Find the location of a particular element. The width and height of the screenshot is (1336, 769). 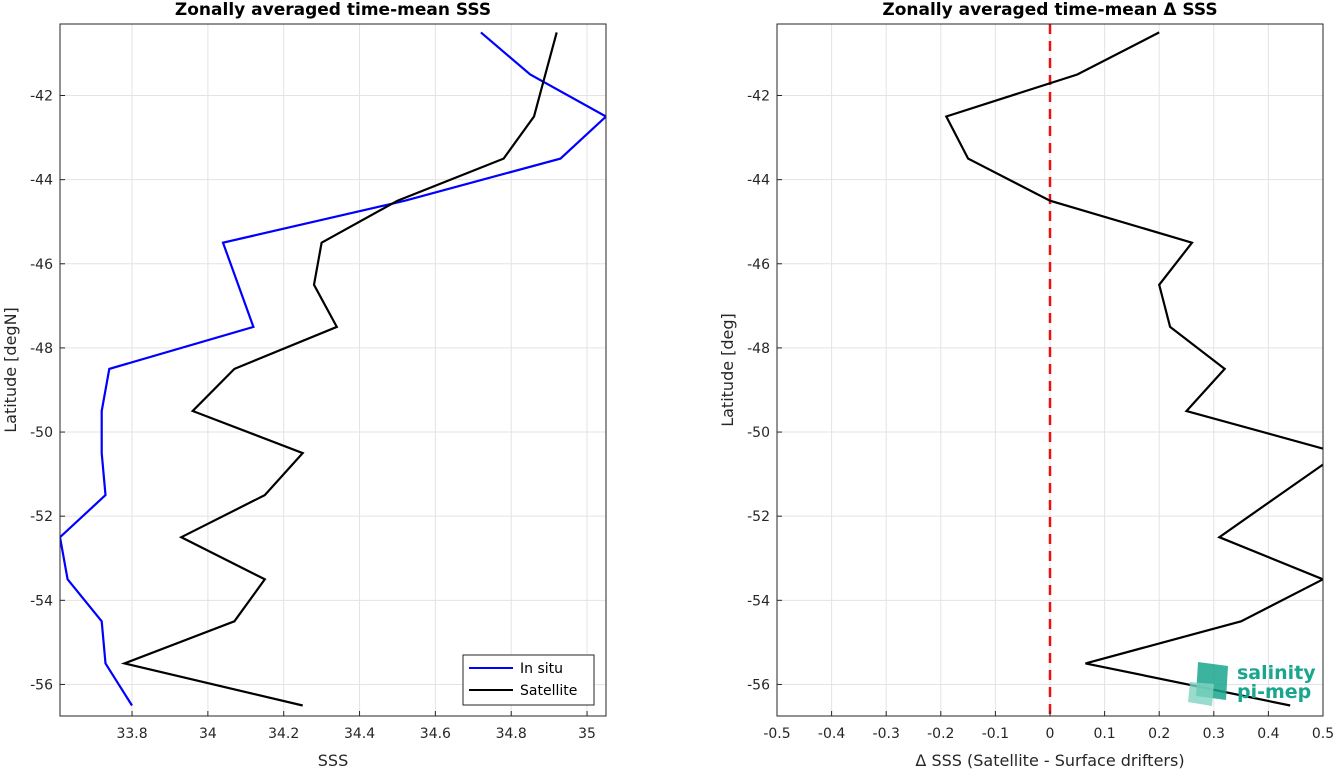

right-chart-title: Zonally averaged time-mean Δ SSS is located at coordinates (1049, 10).